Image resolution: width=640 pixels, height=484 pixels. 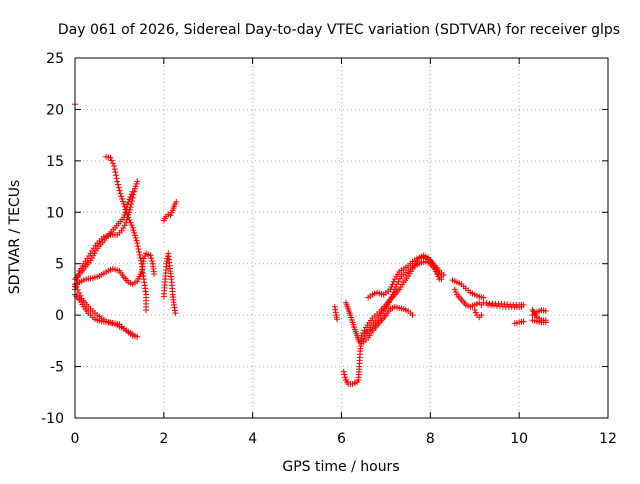 I want to click on y-tick-label: 5, so click(x=59, y=265).